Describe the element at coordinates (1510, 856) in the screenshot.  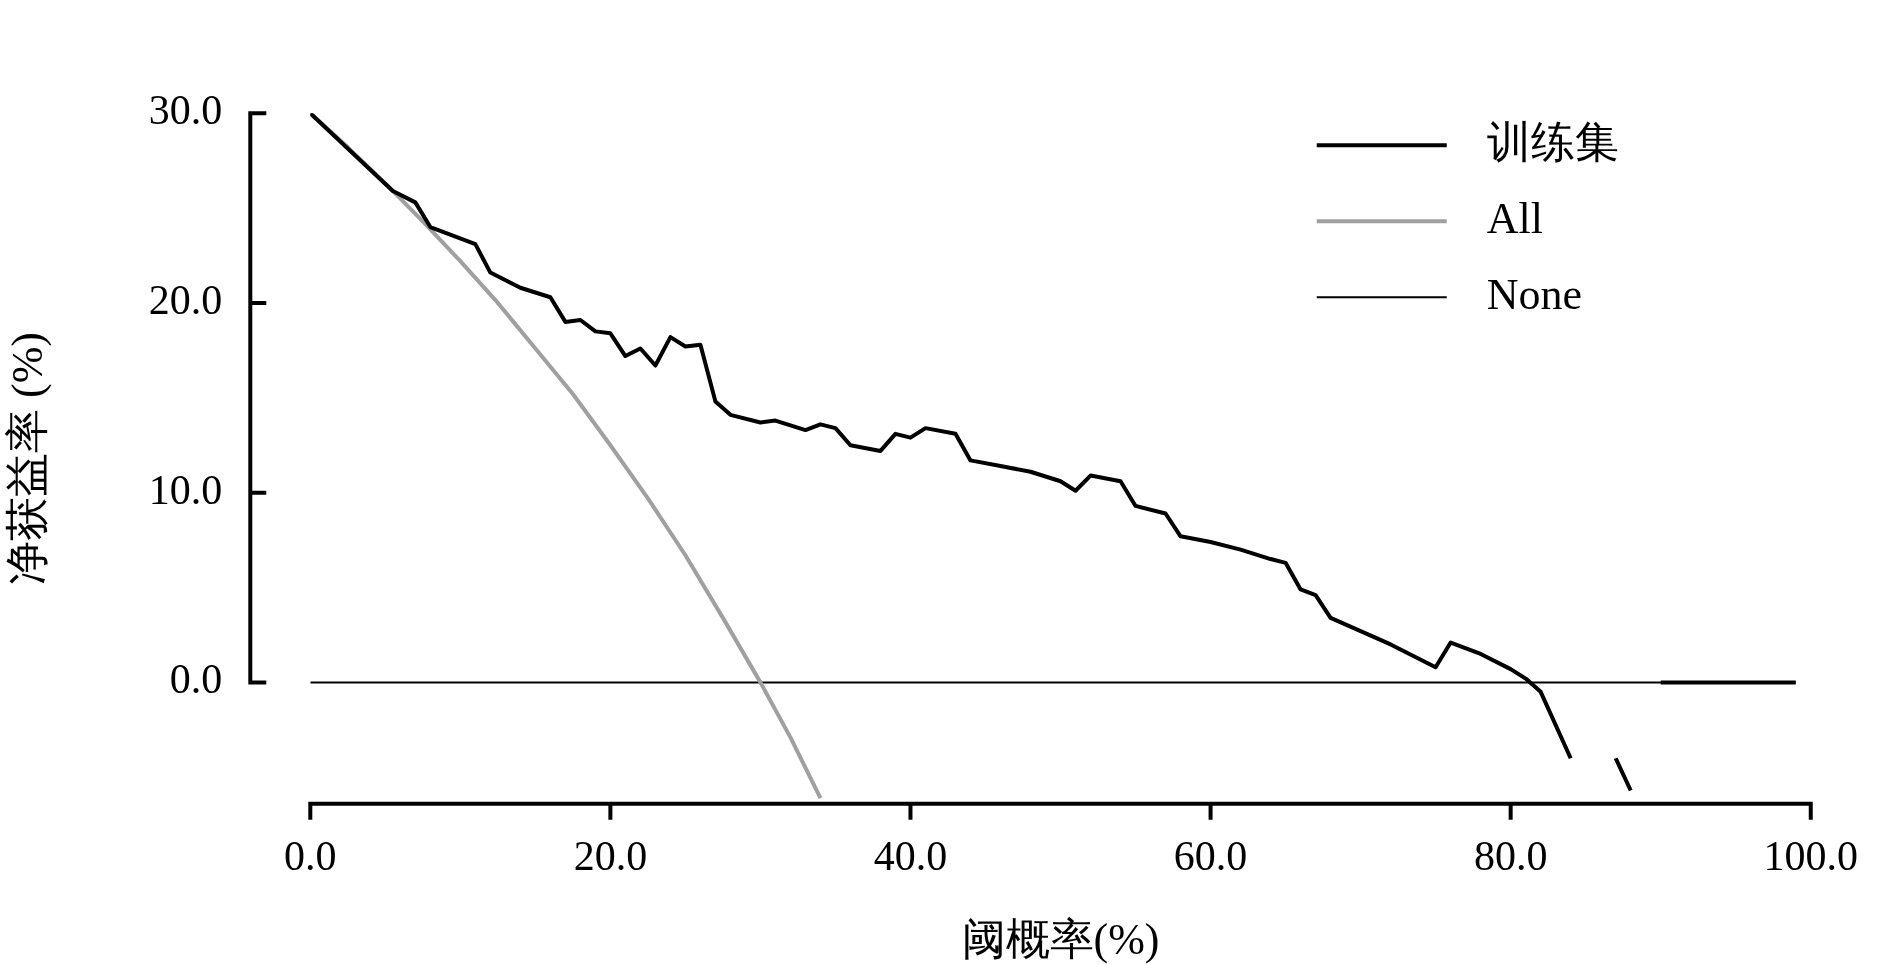
I see `x-tick-label: 80.0` at that location.